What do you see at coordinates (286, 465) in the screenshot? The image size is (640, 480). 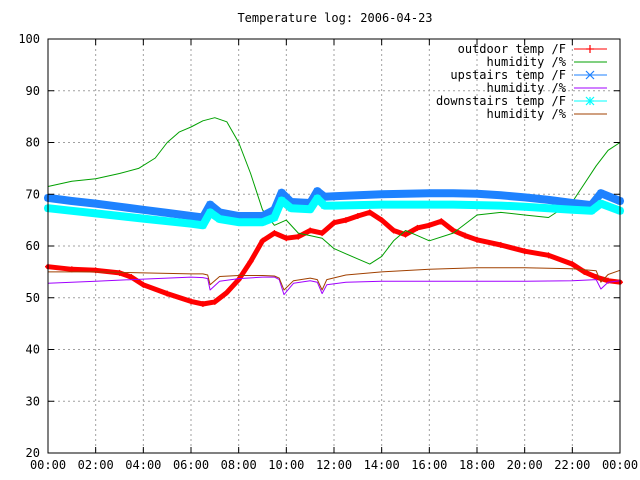 I see `x-tick-label: 10:00` at bounding box center [286, 465].